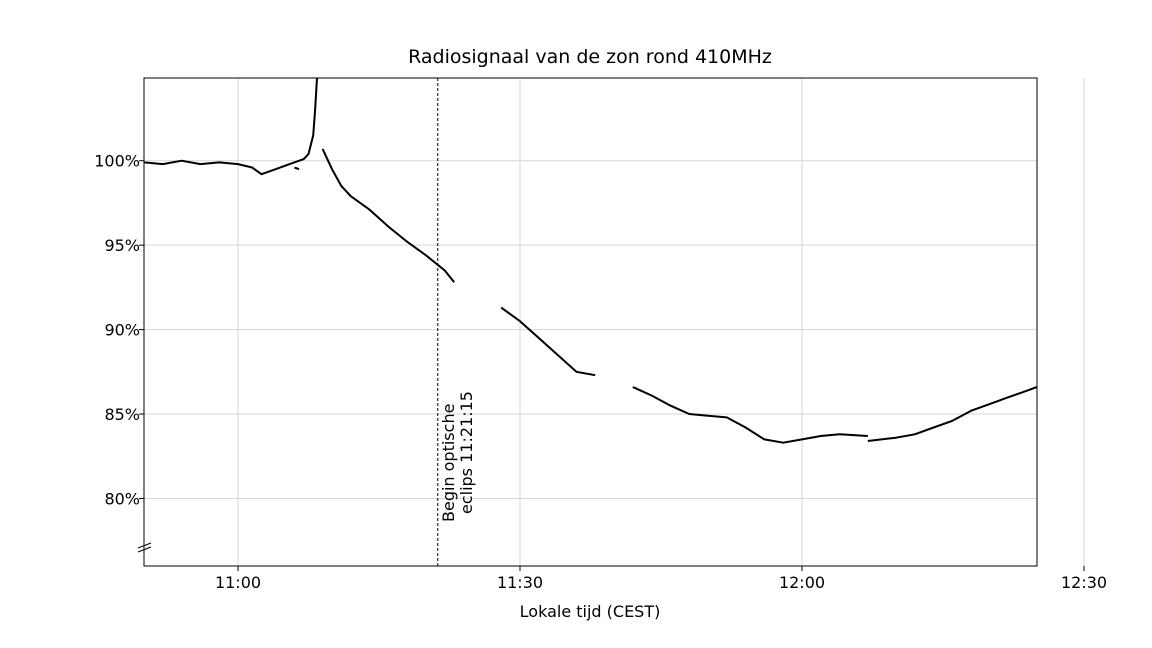 This screenshot has height=648, width=1152. Describe the element at coordinates (122, 330) in the screenshot. I see `y-tick-label: 90%` at that location.